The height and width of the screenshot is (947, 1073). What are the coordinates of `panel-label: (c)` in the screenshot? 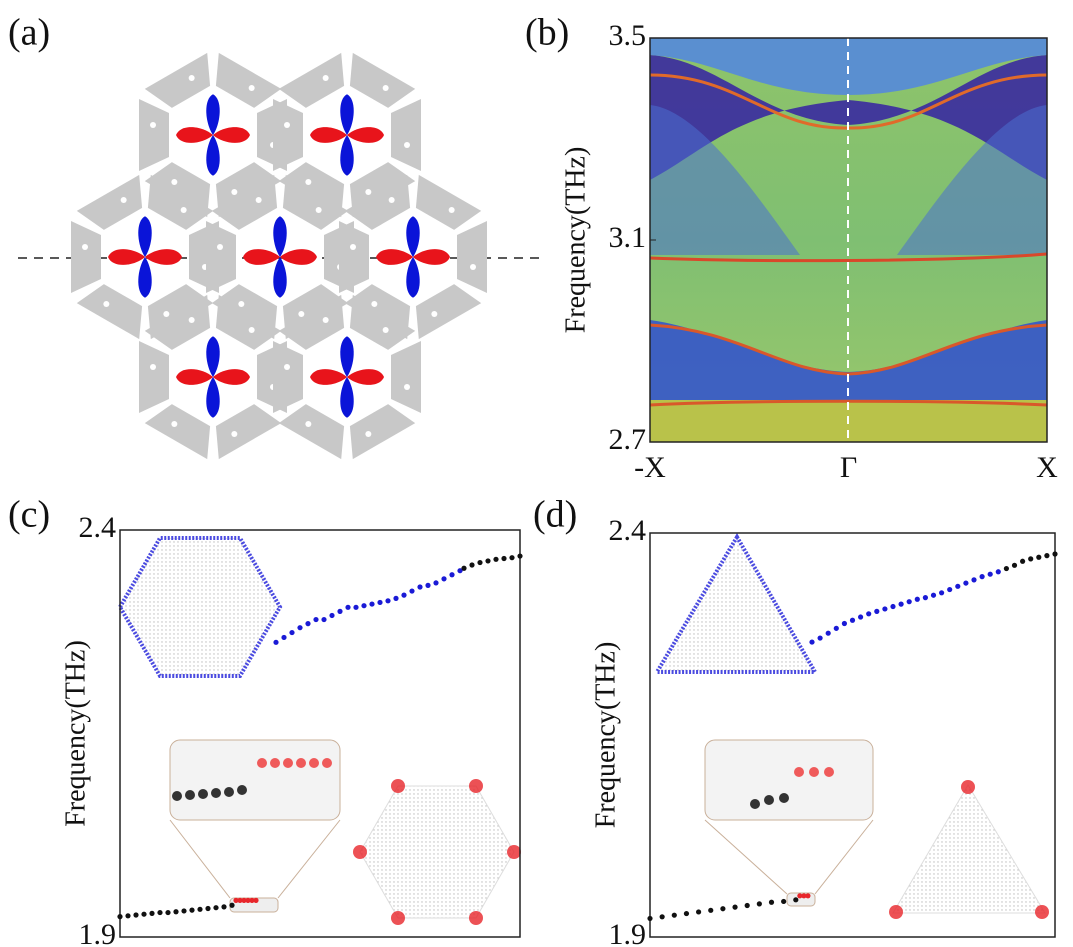 It's located at (29, 515).